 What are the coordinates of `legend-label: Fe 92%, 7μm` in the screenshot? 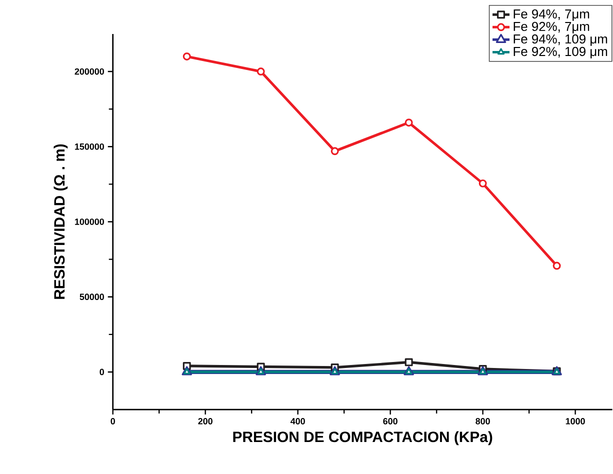 It's located at (552, 28).